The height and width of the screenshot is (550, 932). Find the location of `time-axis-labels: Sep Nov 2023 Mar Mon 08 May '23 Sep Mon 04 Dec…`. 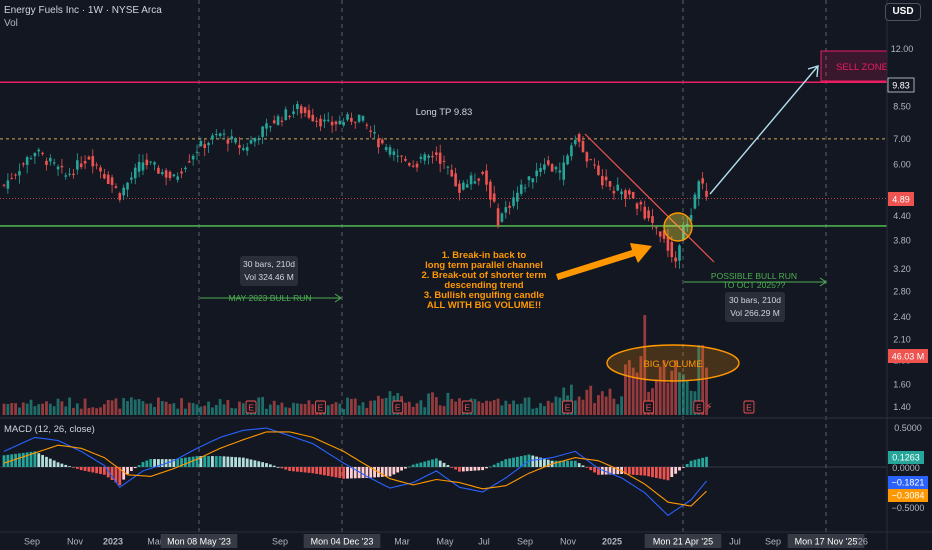

time-axis-labels: Sep Nov 2023 Mar Mon 08 May '23 Sep Mon 04 Dec… is located at coordinates (446, 541).